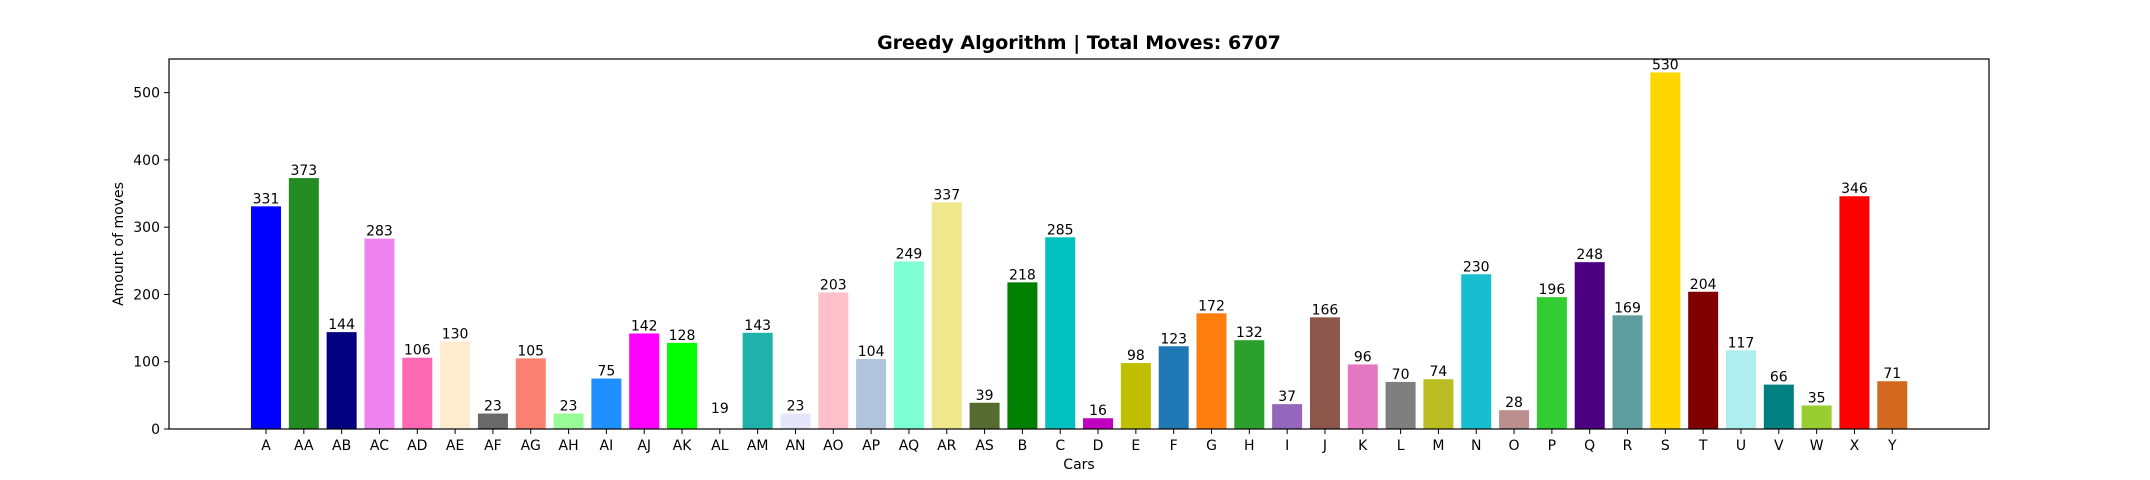  Describe the element at coordinates (1098, 446) in the screenshot. I see `x-tick-label-D: D` at that location.